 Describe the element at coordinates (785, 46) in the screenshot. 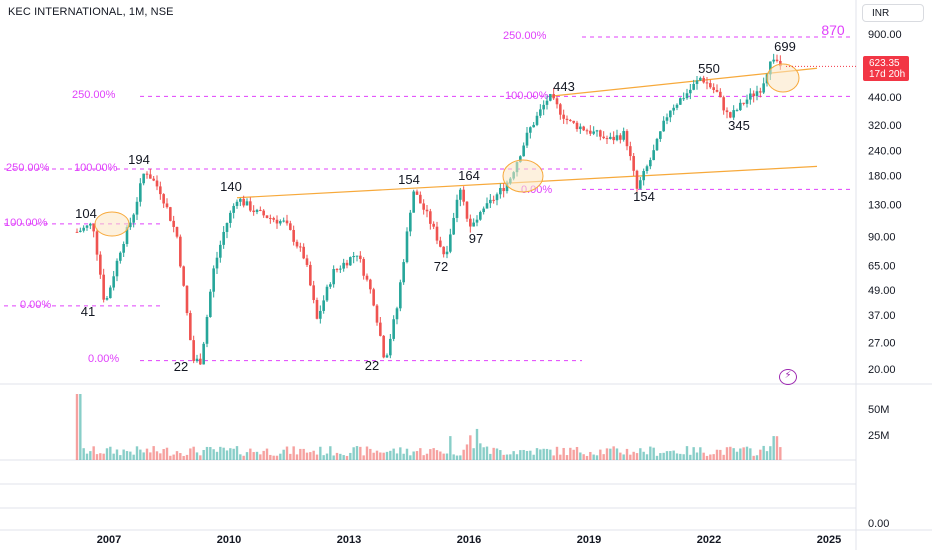

I see `price-annotation: 699` at that location.